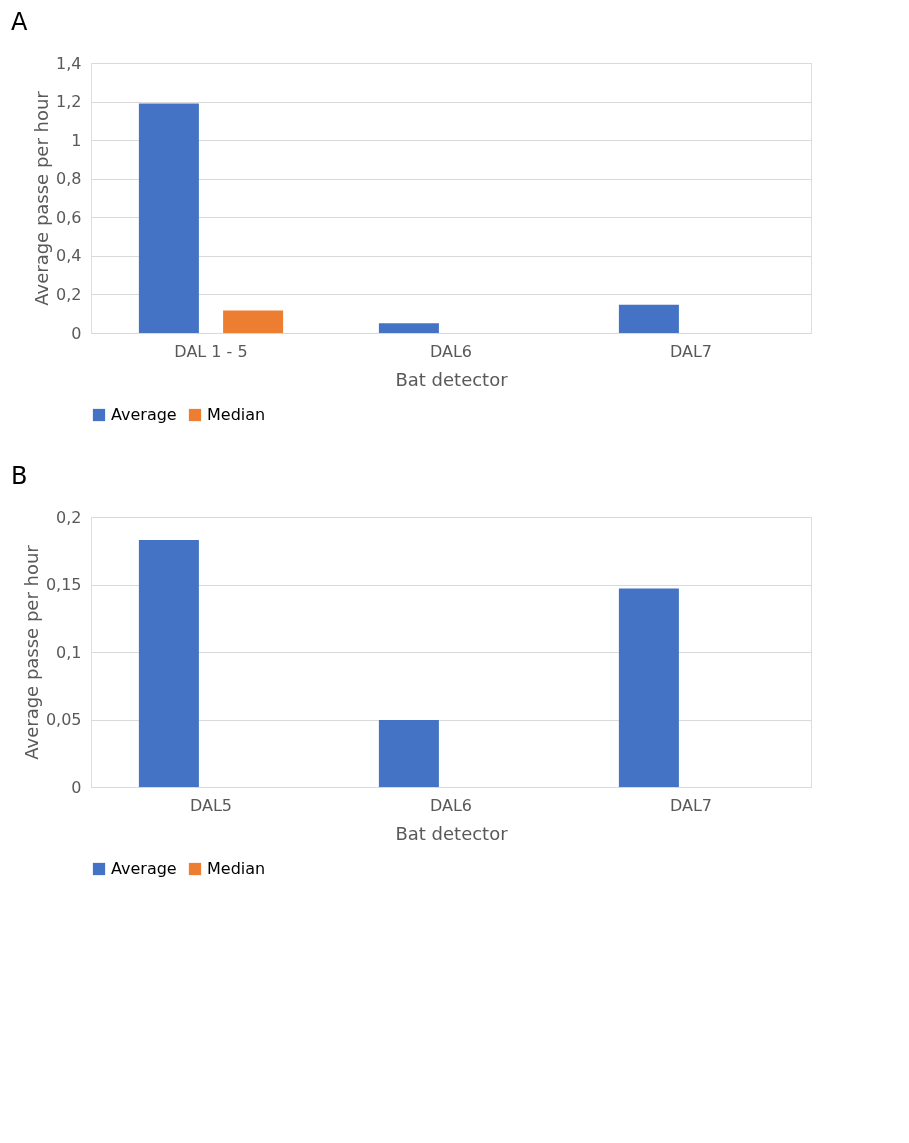  What do you see at coordinates (69, 652) in the screenshot?
I see `y-tick-label: 0,1` at bounding box center [69, 652].